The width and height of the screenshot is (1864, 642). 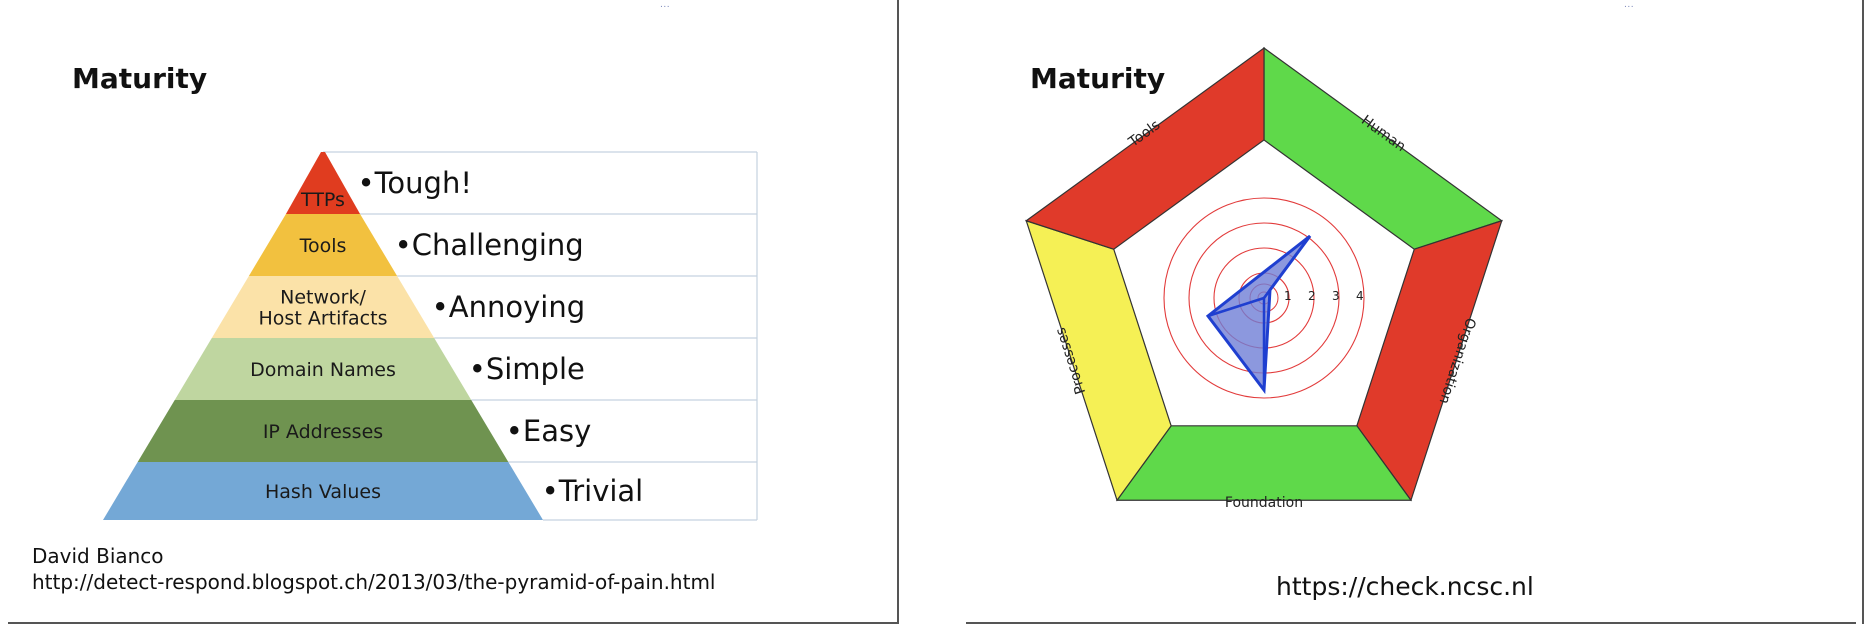 I want to click on difficulty-table, so click(x=540, y=336).